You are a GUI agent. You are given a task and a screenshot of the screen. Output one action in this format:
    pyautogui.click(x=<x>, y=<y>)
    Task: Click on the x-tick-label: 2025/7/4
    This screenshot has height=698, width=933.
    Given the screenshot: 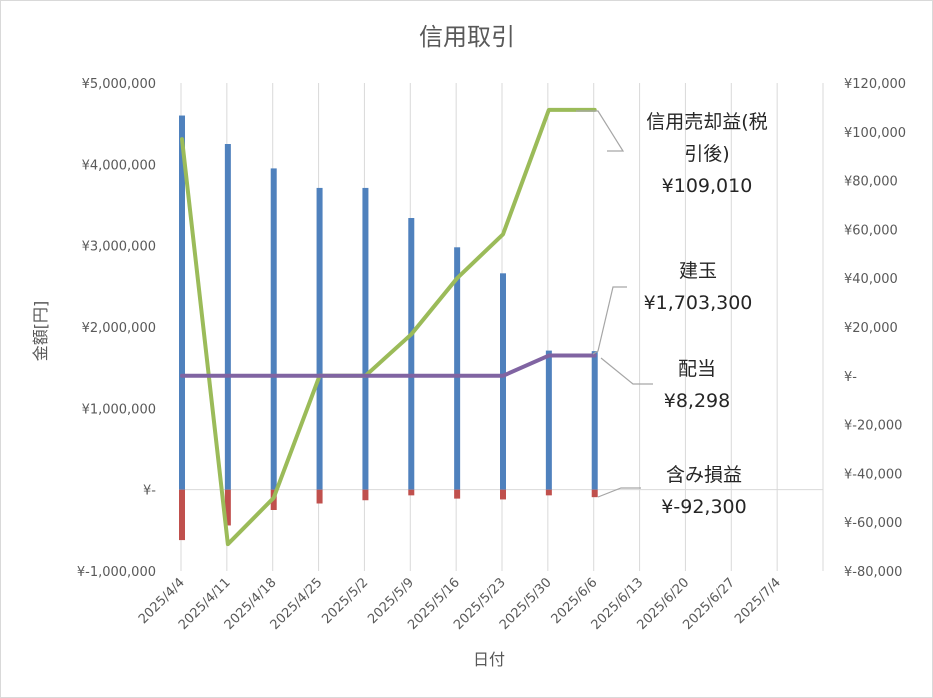 What is the action you would take?
    pyautogui.click(x=758, y=601)
    